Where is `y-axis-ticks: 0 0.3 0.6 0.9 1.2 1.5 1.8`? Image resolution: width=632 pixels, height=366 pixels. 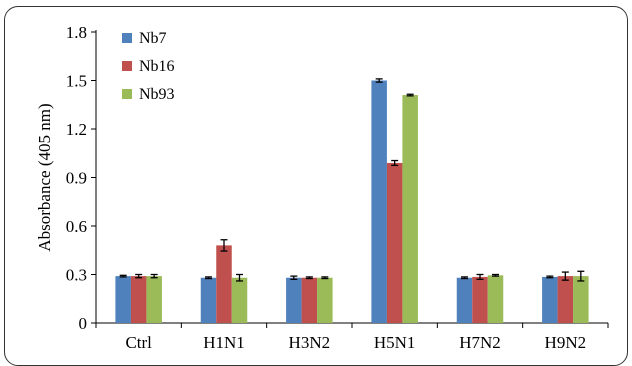
y-axis-ticks: 0 0.3 0.6 0.9 1.2 1.5 1.8 is located at coordinates (81, 178).